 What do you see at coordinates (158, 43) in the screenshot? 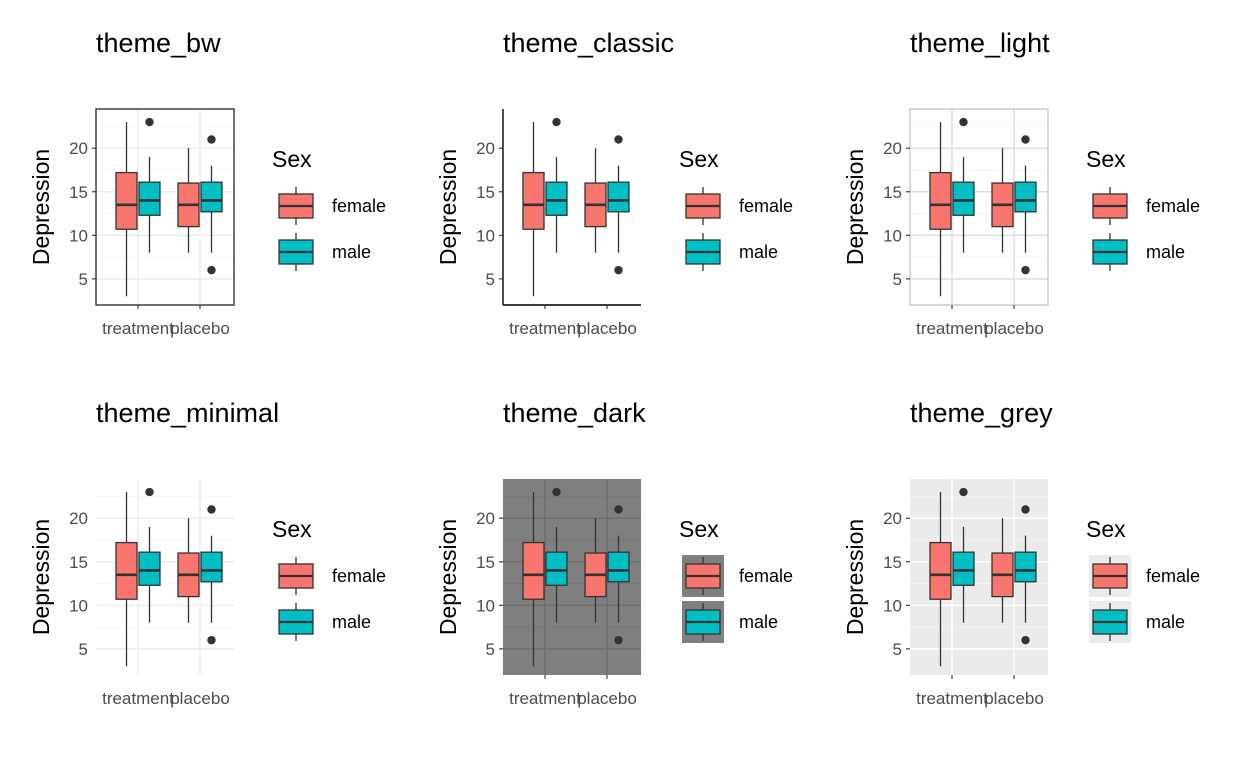
I see `panel-title: theme_bw` at bounding box center [158, 43].